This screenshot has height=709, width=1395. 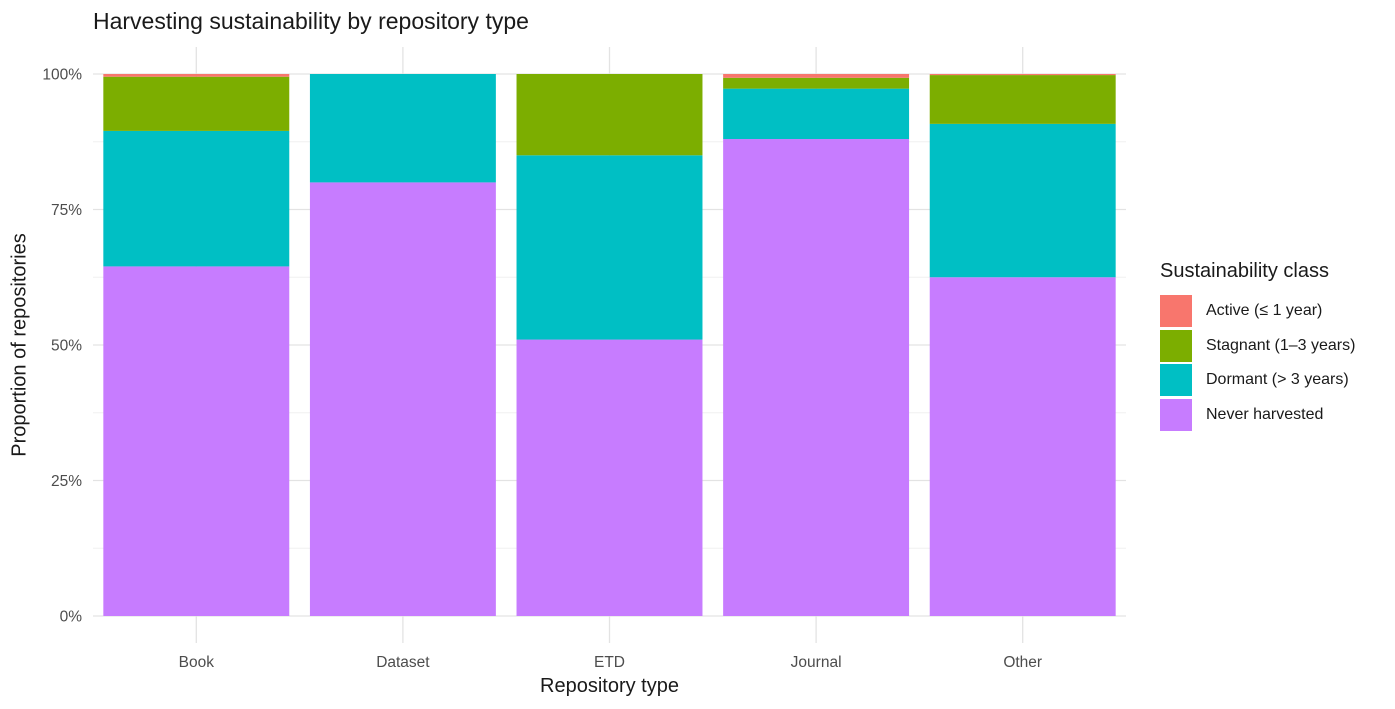 What do you see at coordinates (1281, 345) in the screenshot?
I see `legend-label-stagnant: Stagnant (1–3 years)` at bounding box center [1281, 345].